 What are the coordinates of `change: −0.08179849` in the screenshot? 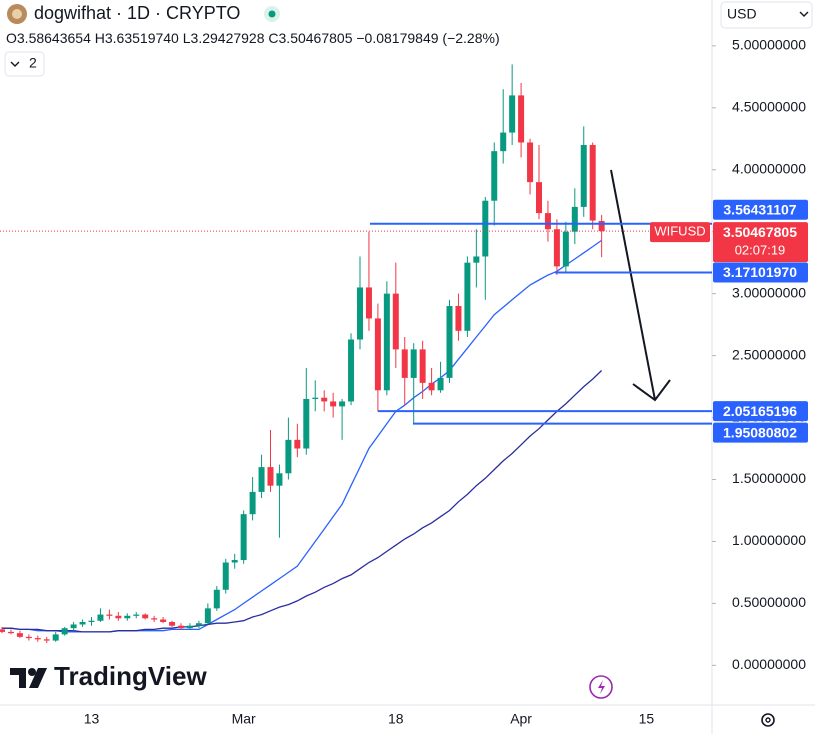 It's located at (397, 38).